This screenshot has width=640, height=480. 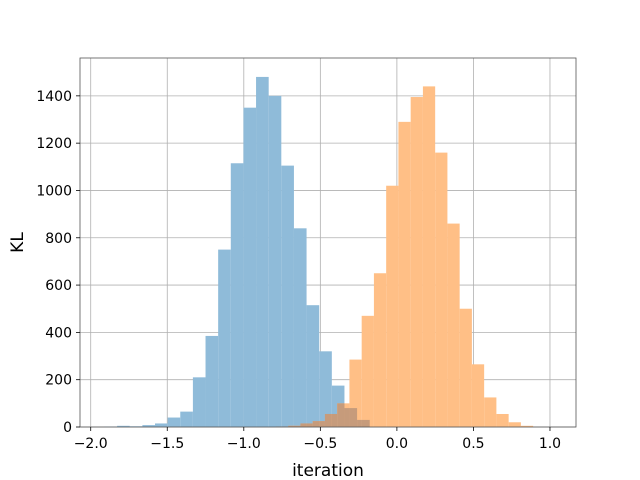 I want to click on y-tick-label: 200, so click(x=58, y=381).